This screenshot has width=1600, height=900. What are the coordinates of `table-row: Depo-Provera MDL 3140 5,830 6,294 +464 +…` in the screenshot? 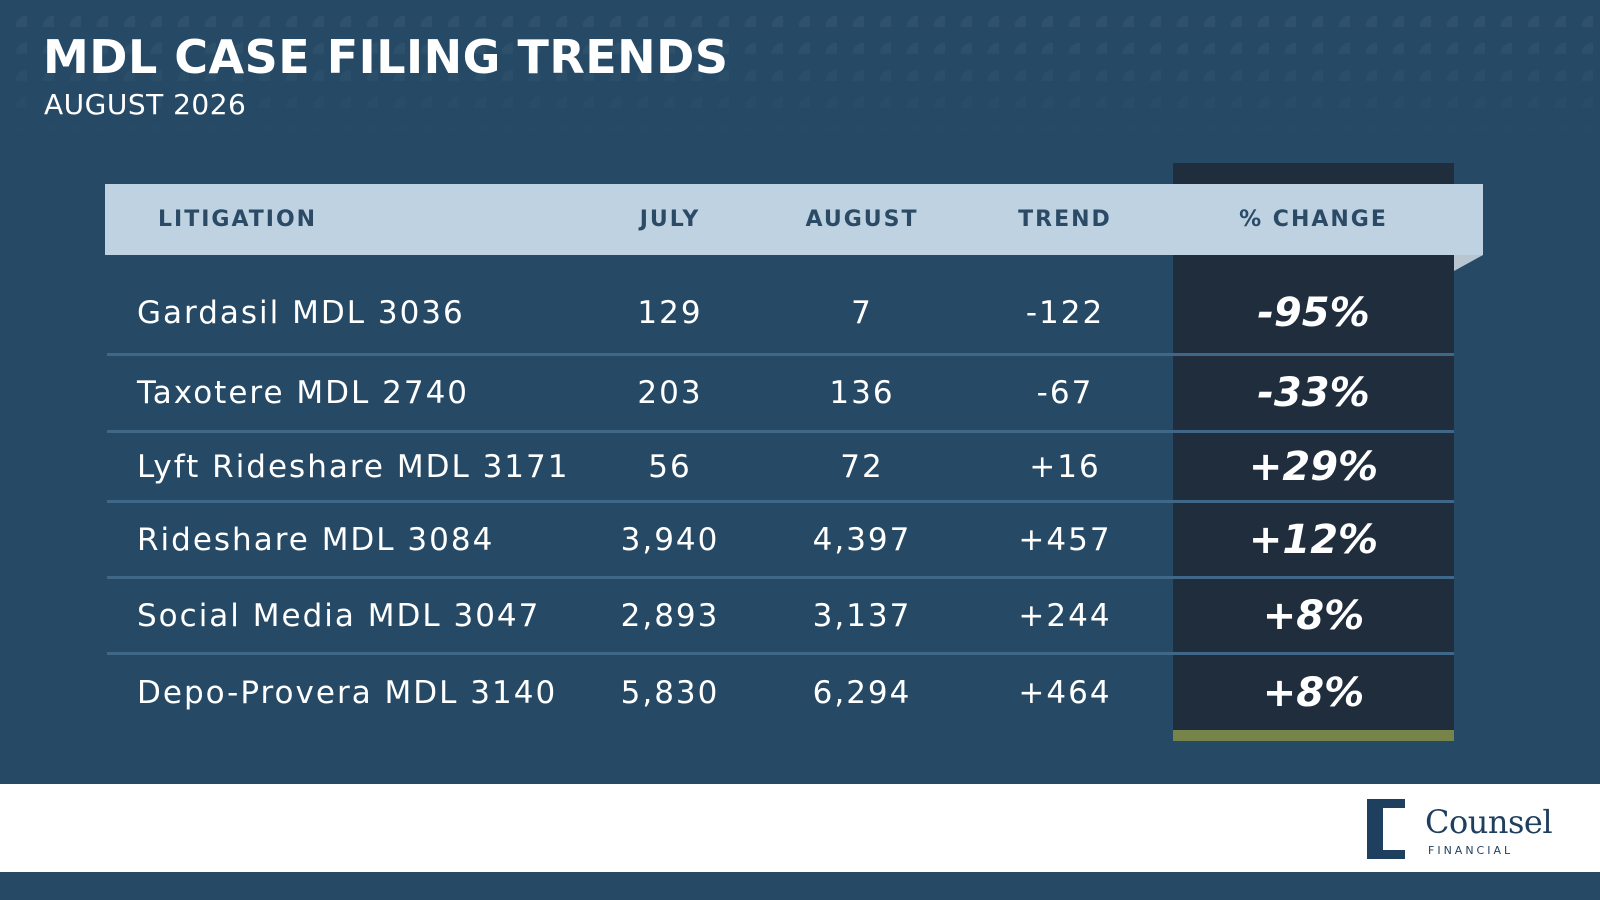 It's located at (779, 692).